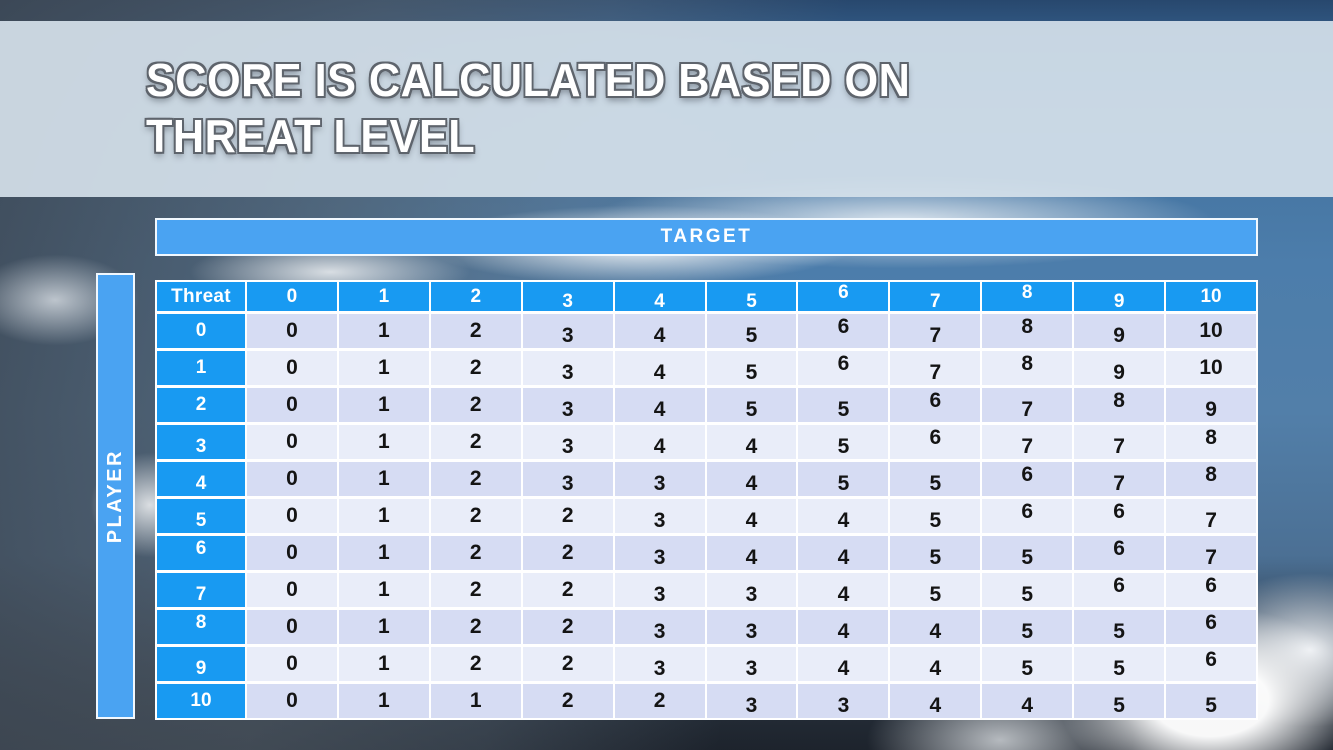 Image resolution: width=1333 pixels, height=750 pixels. Describe the element at coordinates (201, 331) in the screenshot. I see `row-header-cell: 0` at that location.